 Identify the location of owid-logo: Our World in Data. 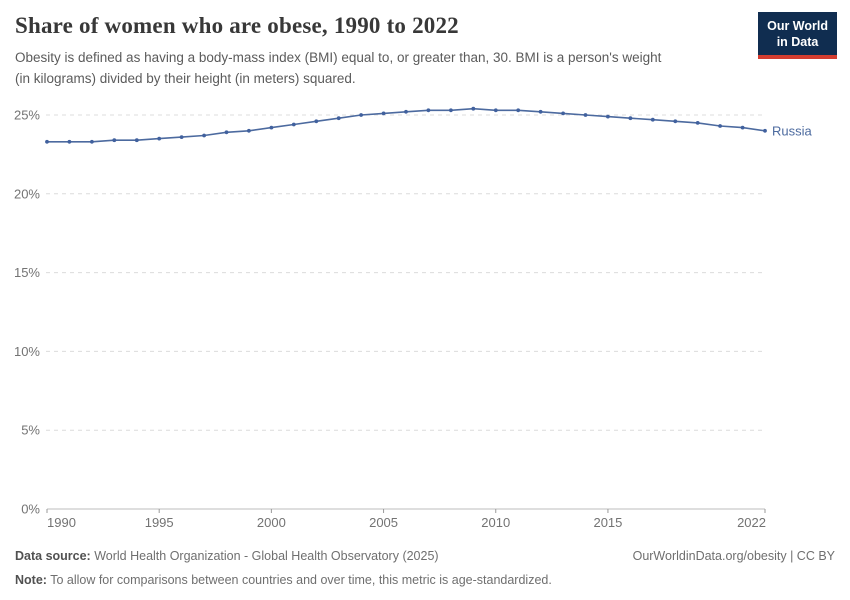
(797, 36).